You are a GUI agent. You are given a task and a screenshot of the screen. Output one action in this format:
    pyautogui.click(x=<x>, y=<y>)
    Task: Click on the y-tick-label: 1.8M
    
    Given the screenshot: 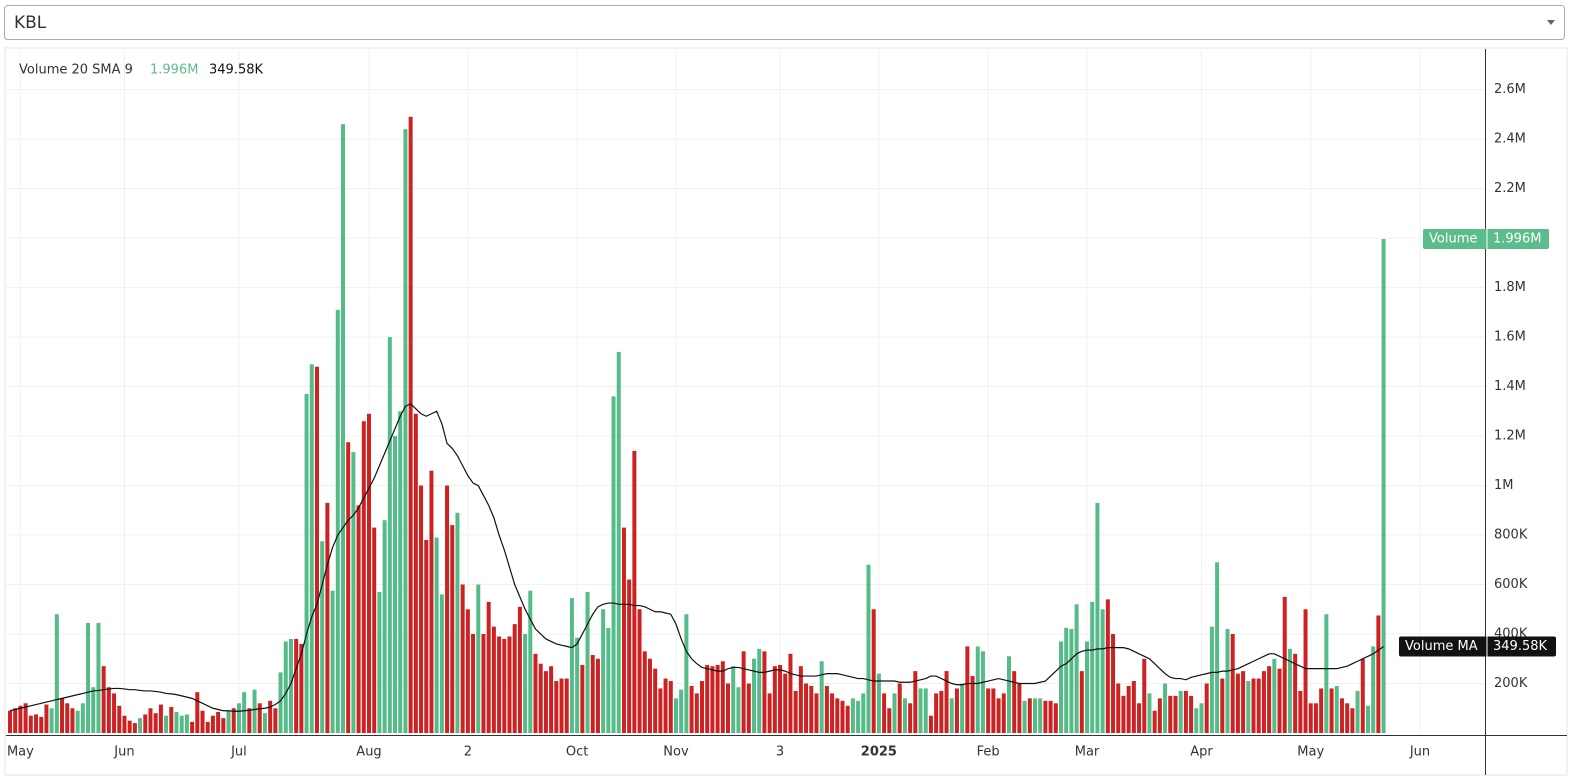 What is the action you would take?
    pyautogui.click(x=1510, y=287)
    